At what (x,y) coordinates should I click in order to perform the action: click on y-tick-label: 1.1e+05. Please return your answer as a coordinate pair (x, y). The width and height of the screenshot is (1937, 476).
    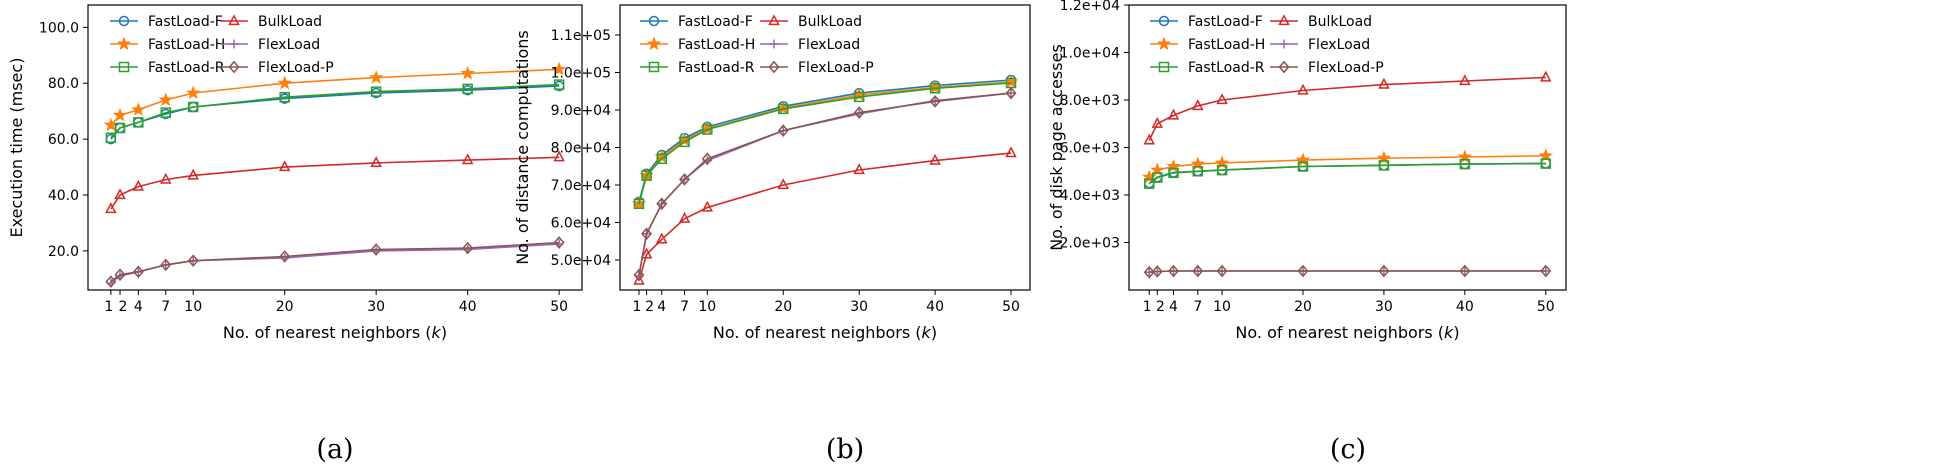
    Looking at the image, I should click on (581, 36).